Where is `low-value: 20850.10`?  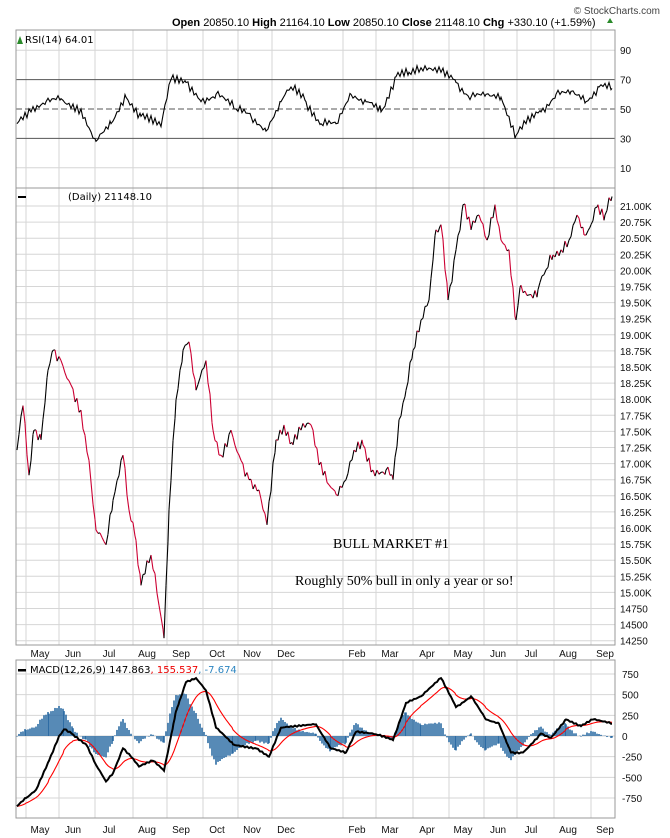 low-value: 20850.10 is located at coordinates (376, 23).